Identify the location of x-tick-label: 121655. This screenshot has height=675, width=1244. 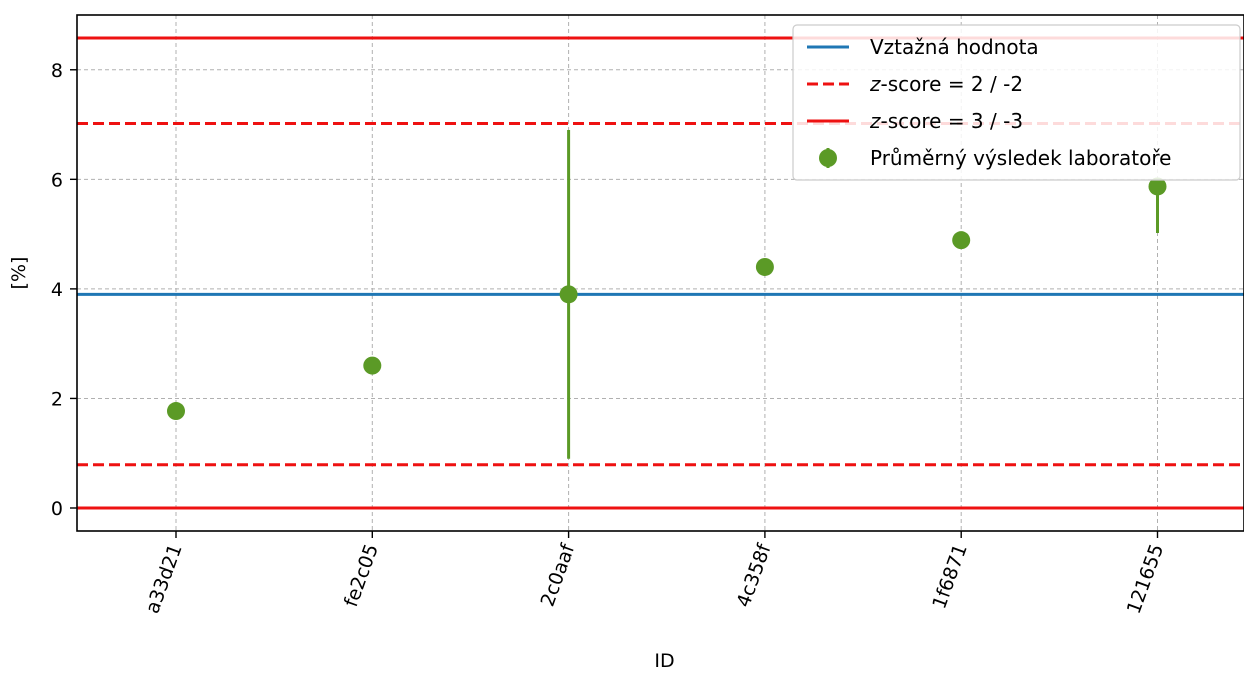
(1145, 579).